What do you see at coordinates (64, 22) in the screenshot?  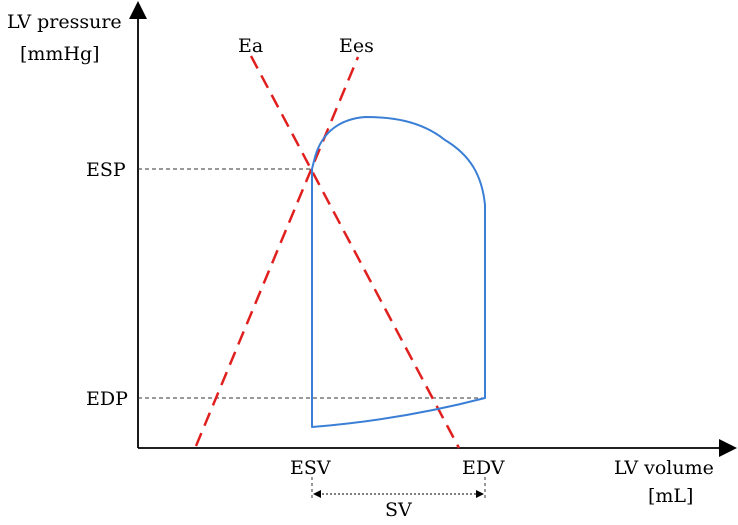 I see `y-axis-label-line1: LV pressure` at bounding box center [64, 22].